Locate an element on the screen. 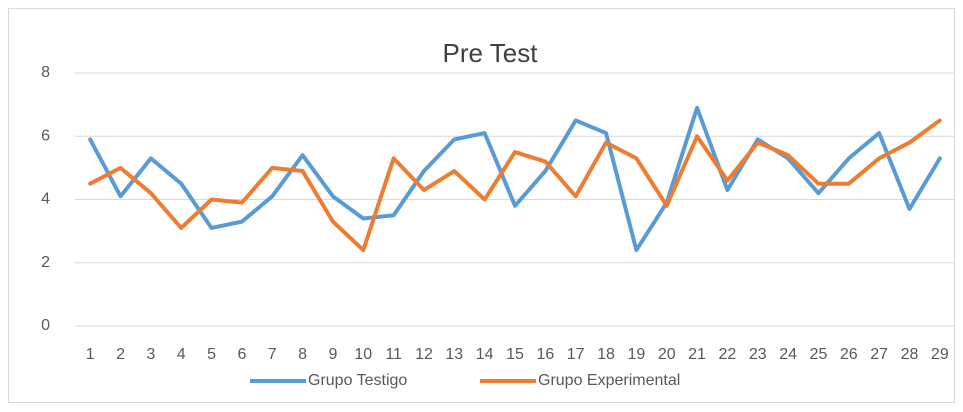 The height and width of the screenshot is (412, 963). x-tick-label: 1 is located at coordinates (90, 354).